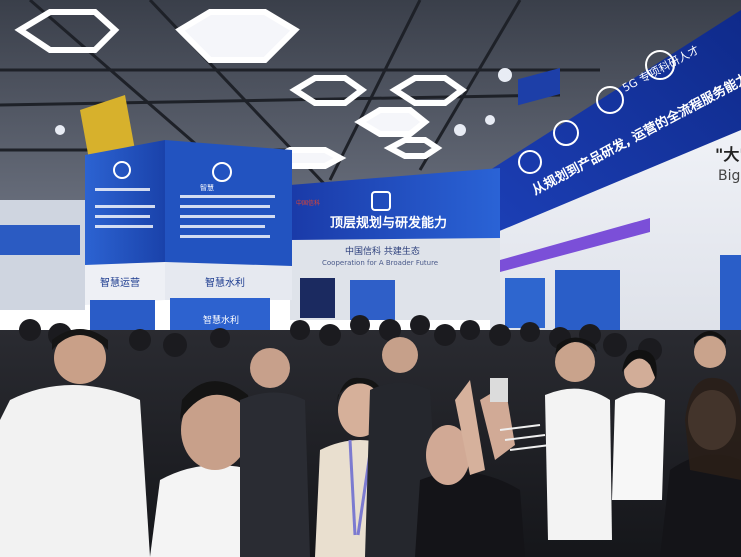  I want to click on left-tower-header: 智慧, so click(207, 187).